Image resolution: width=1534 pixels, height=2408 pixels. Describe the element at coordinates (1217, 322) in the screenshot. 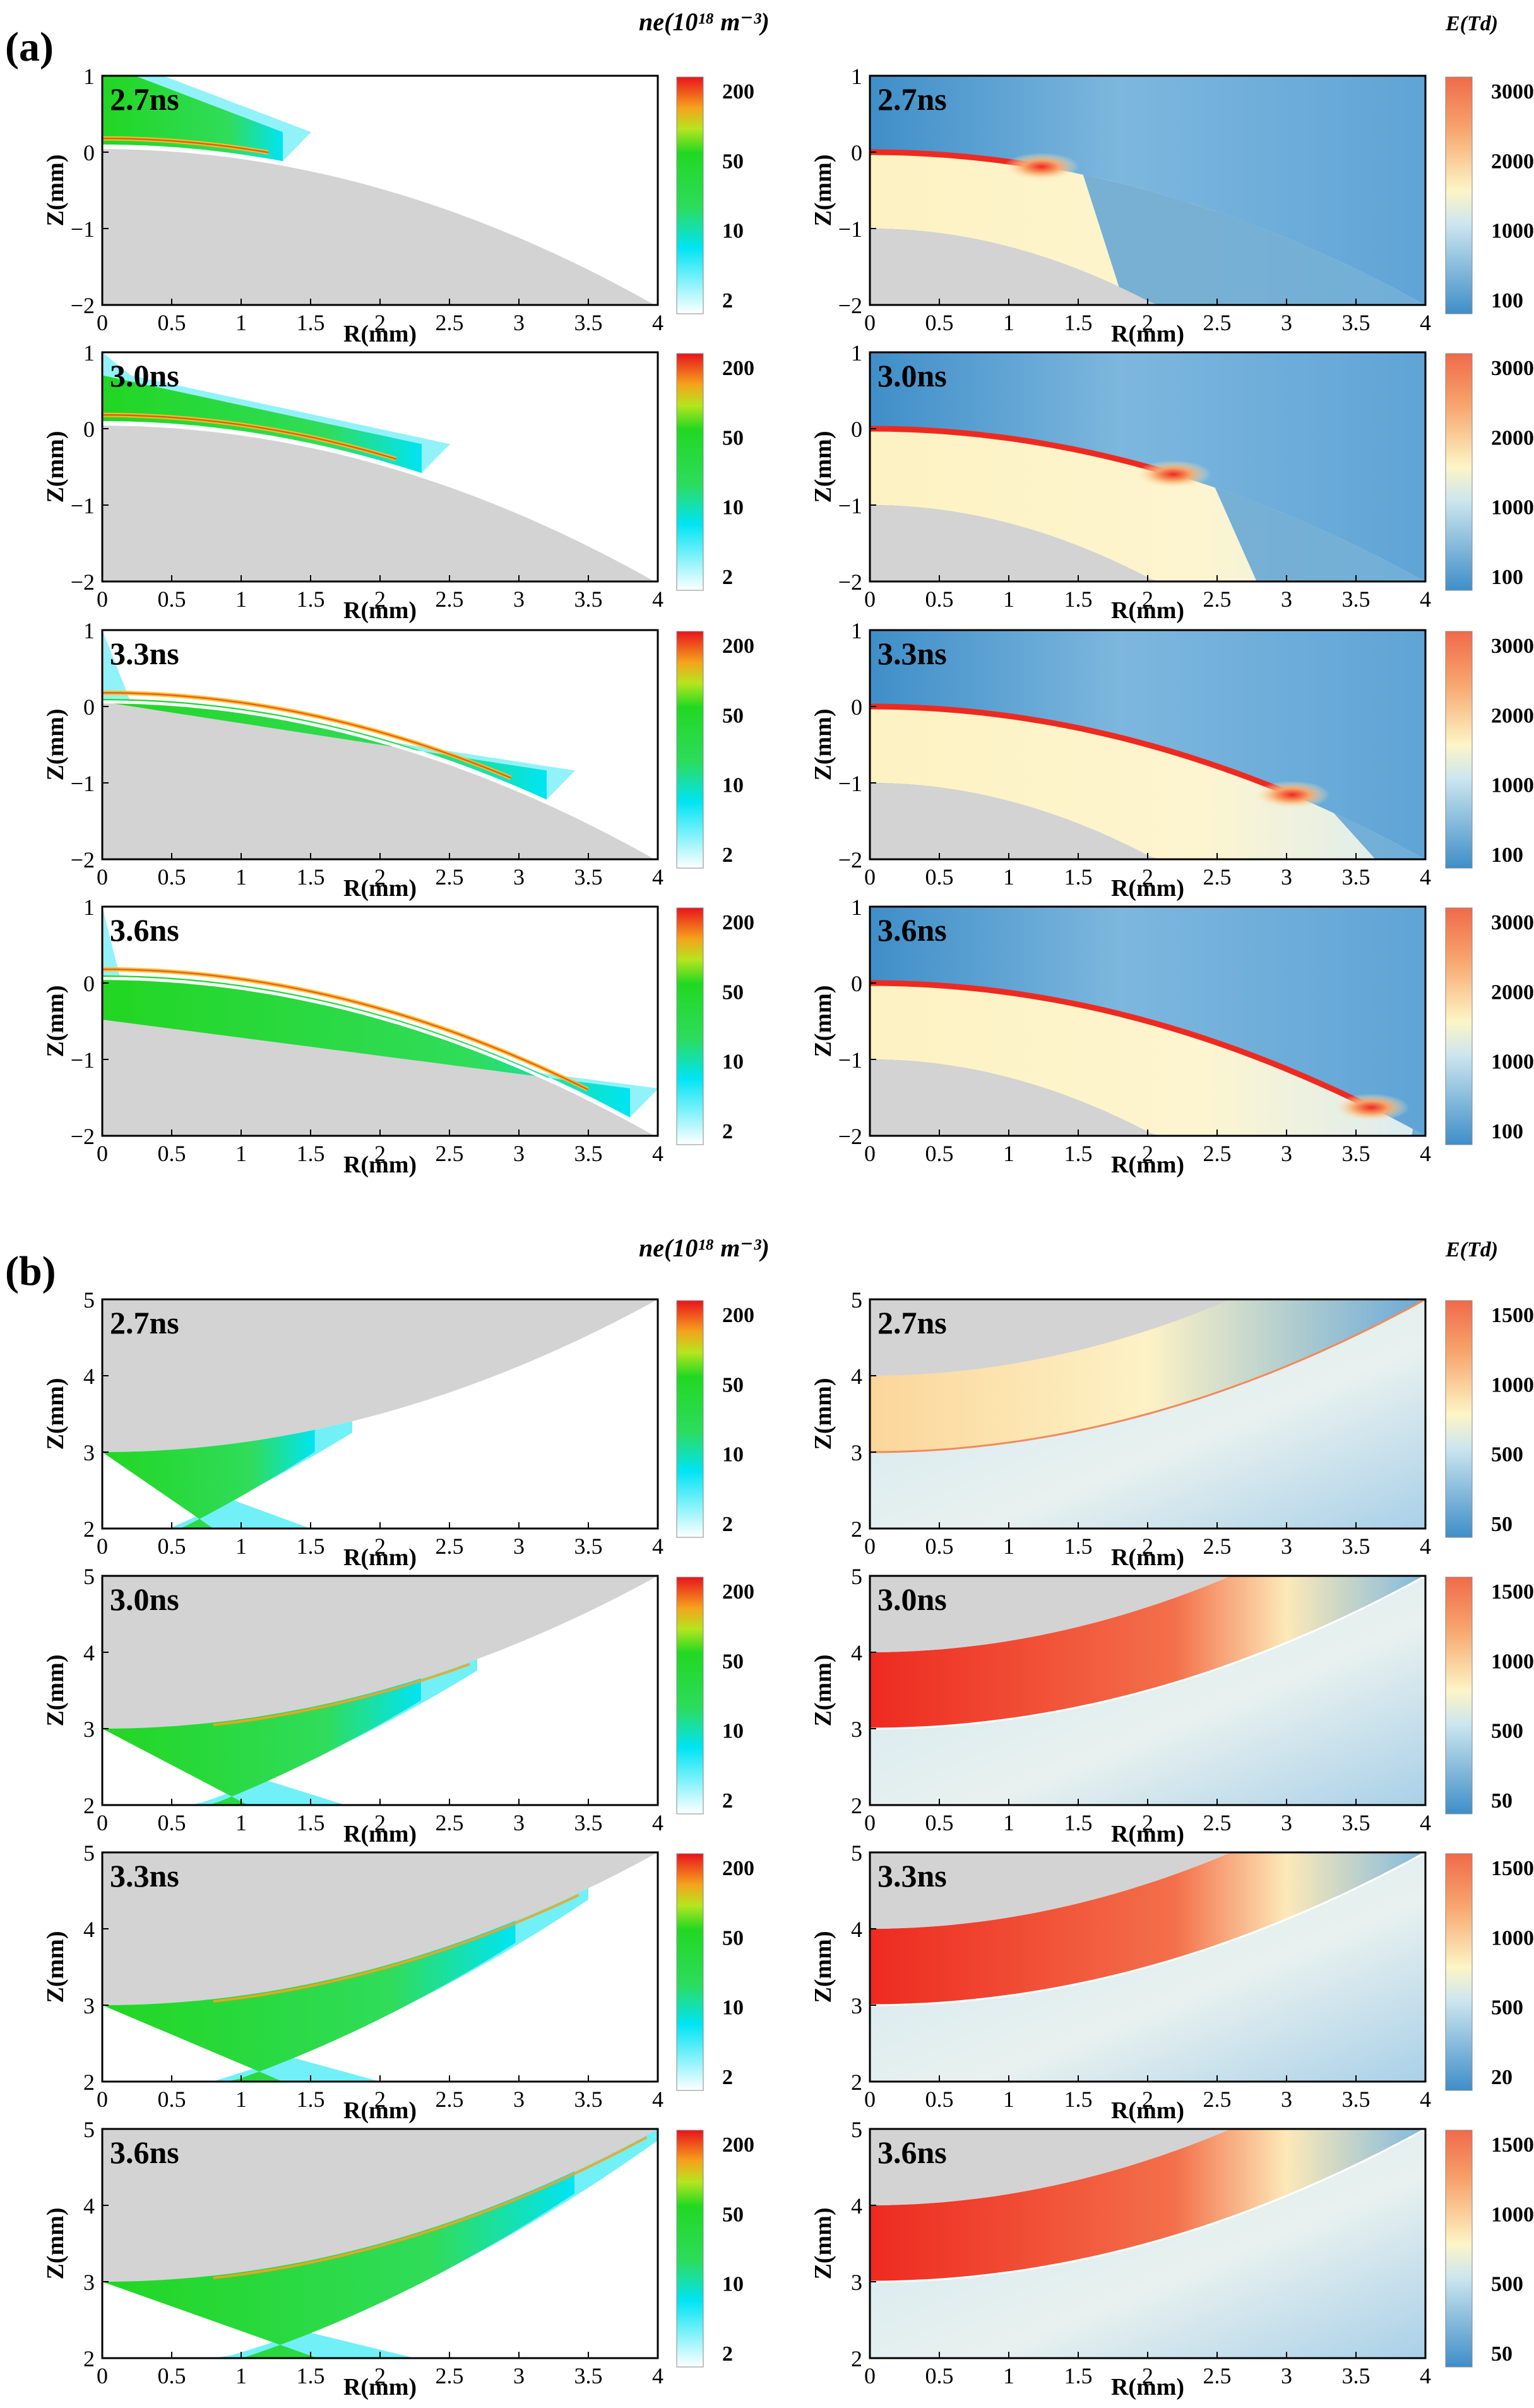

I see `panel-a-e-x-tick-label: 2.5` at that location.